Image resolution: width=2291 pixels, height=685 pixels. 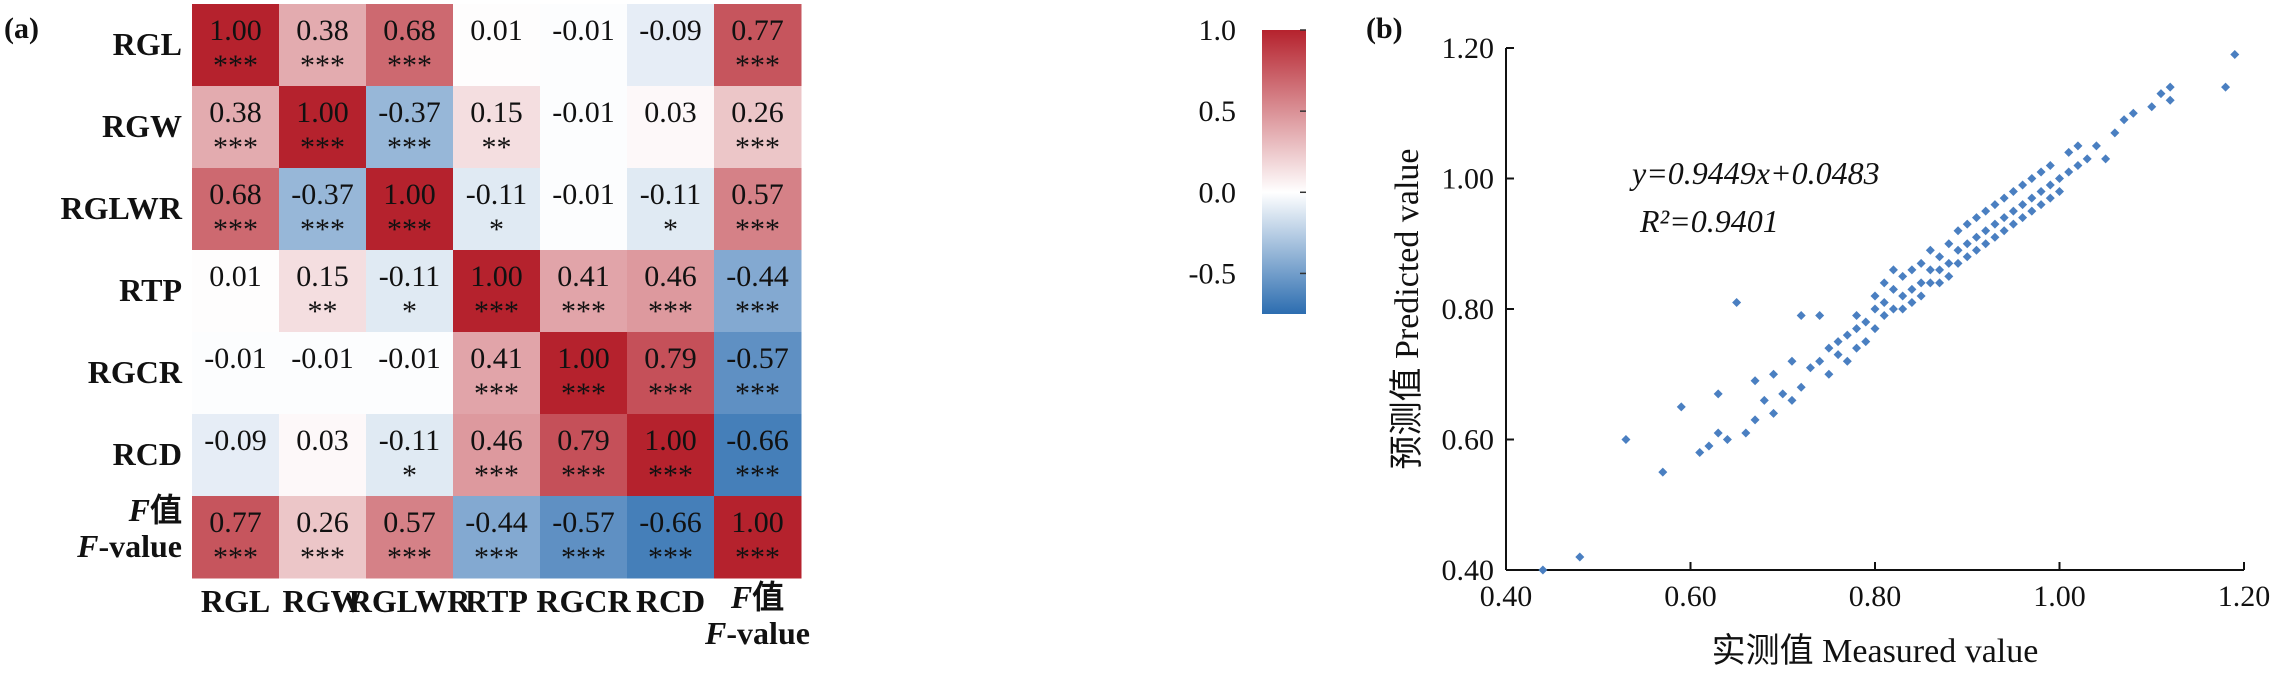 What do you see at coordinates (670, 601) in the screenshot?
I see `column-label: RCD` at bounding box center [670, 601].